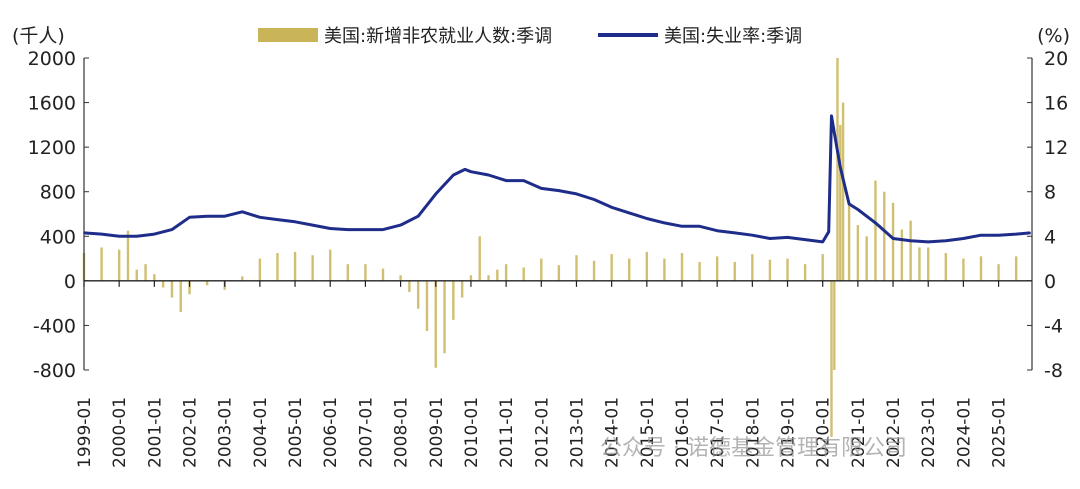 The width and height of the screenshot is (1080, 489). Describe the element at coordinates (542, 432) in the screenshot. I see `x-tick-label: 2012-01` at that location.